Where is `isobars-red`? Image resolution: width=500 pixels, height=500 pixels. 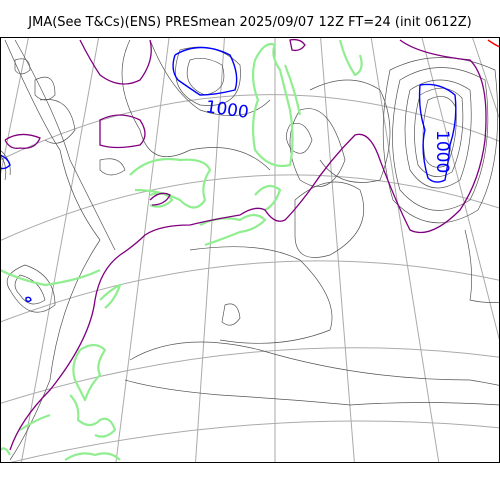
isobars-red is located at coordinates (493, 43).